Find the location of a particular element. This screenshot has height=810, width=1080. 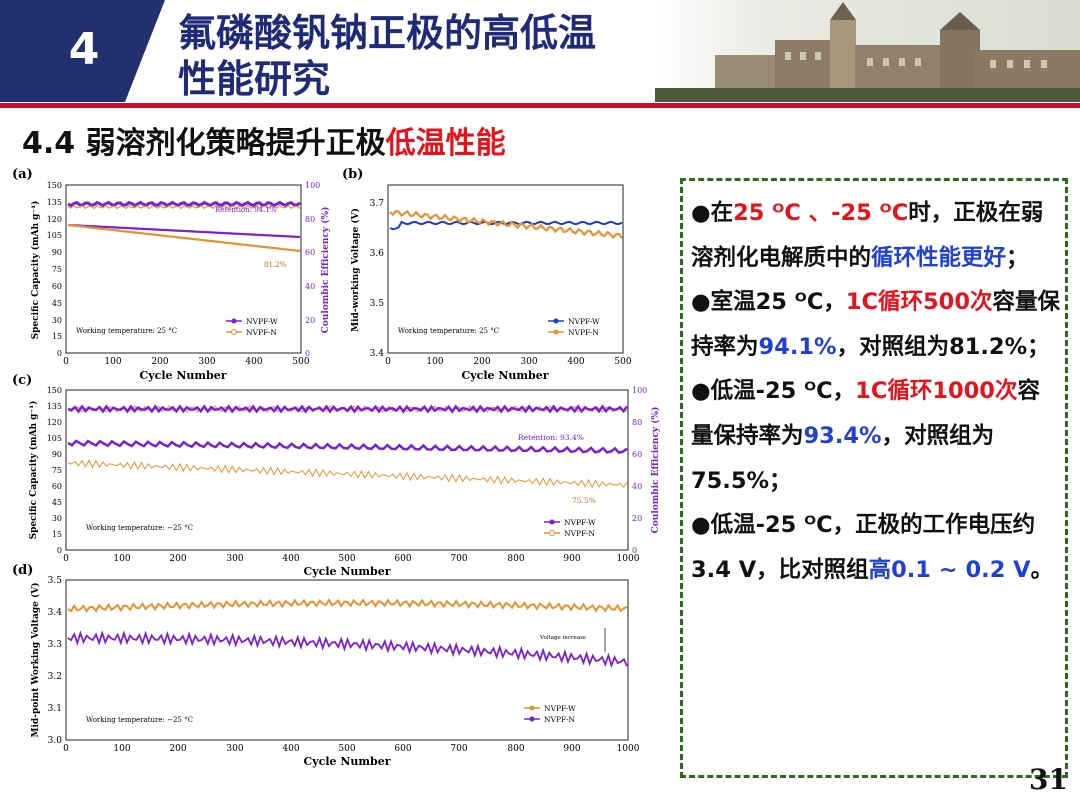

pc-y2tick: 20 is located at coordinates (637, 518).